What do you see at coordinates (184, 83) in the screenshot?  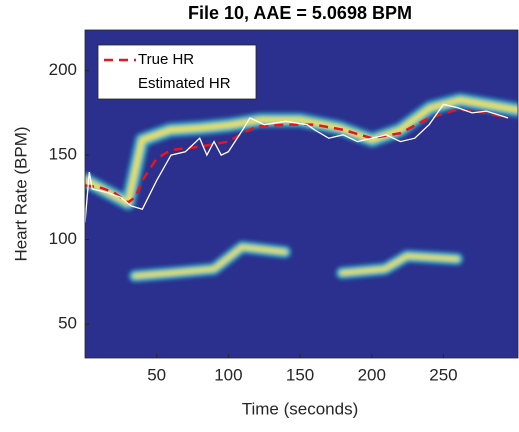 I see `legend-label: Estimated HR` at bounding box center [184, 83].